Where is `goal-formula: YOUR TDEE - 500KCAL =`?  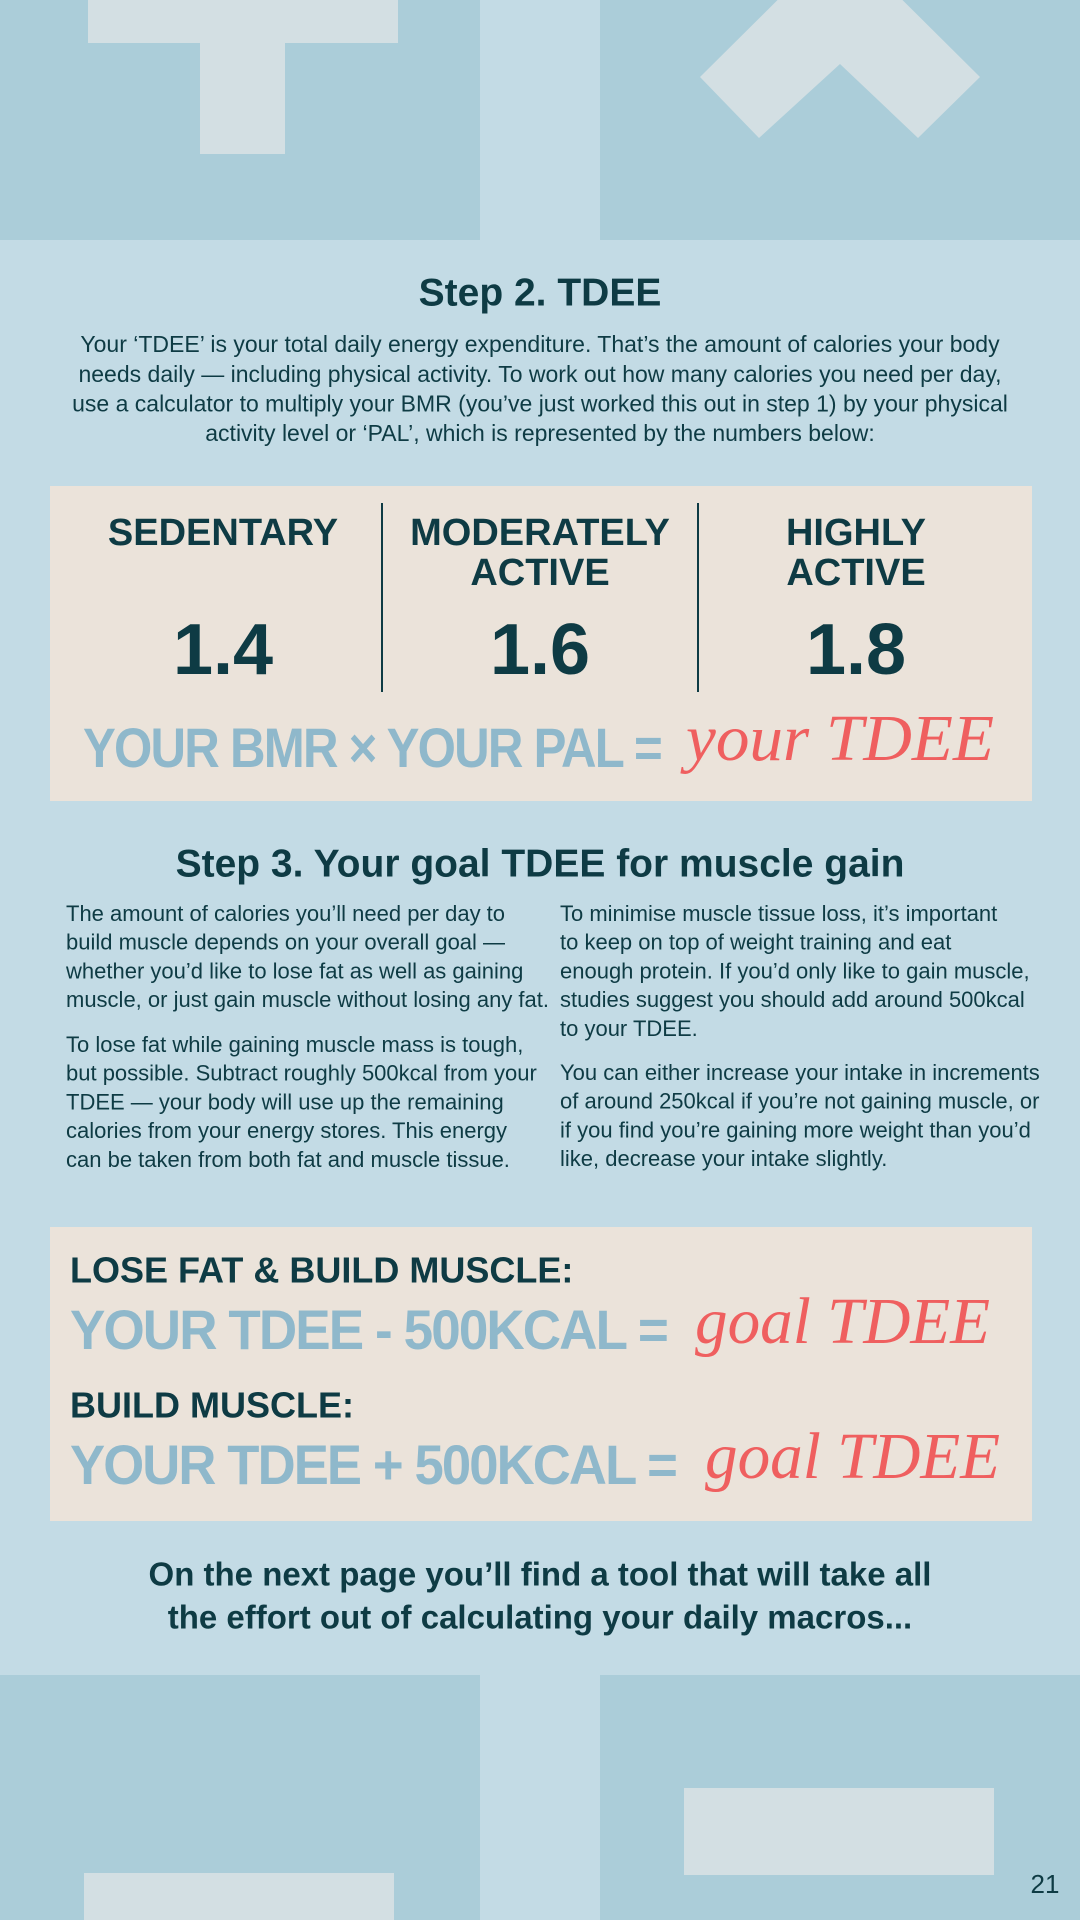
goal-formula: YOUR TDEE - 500KCAL = is located at coordinates (368, 1329).